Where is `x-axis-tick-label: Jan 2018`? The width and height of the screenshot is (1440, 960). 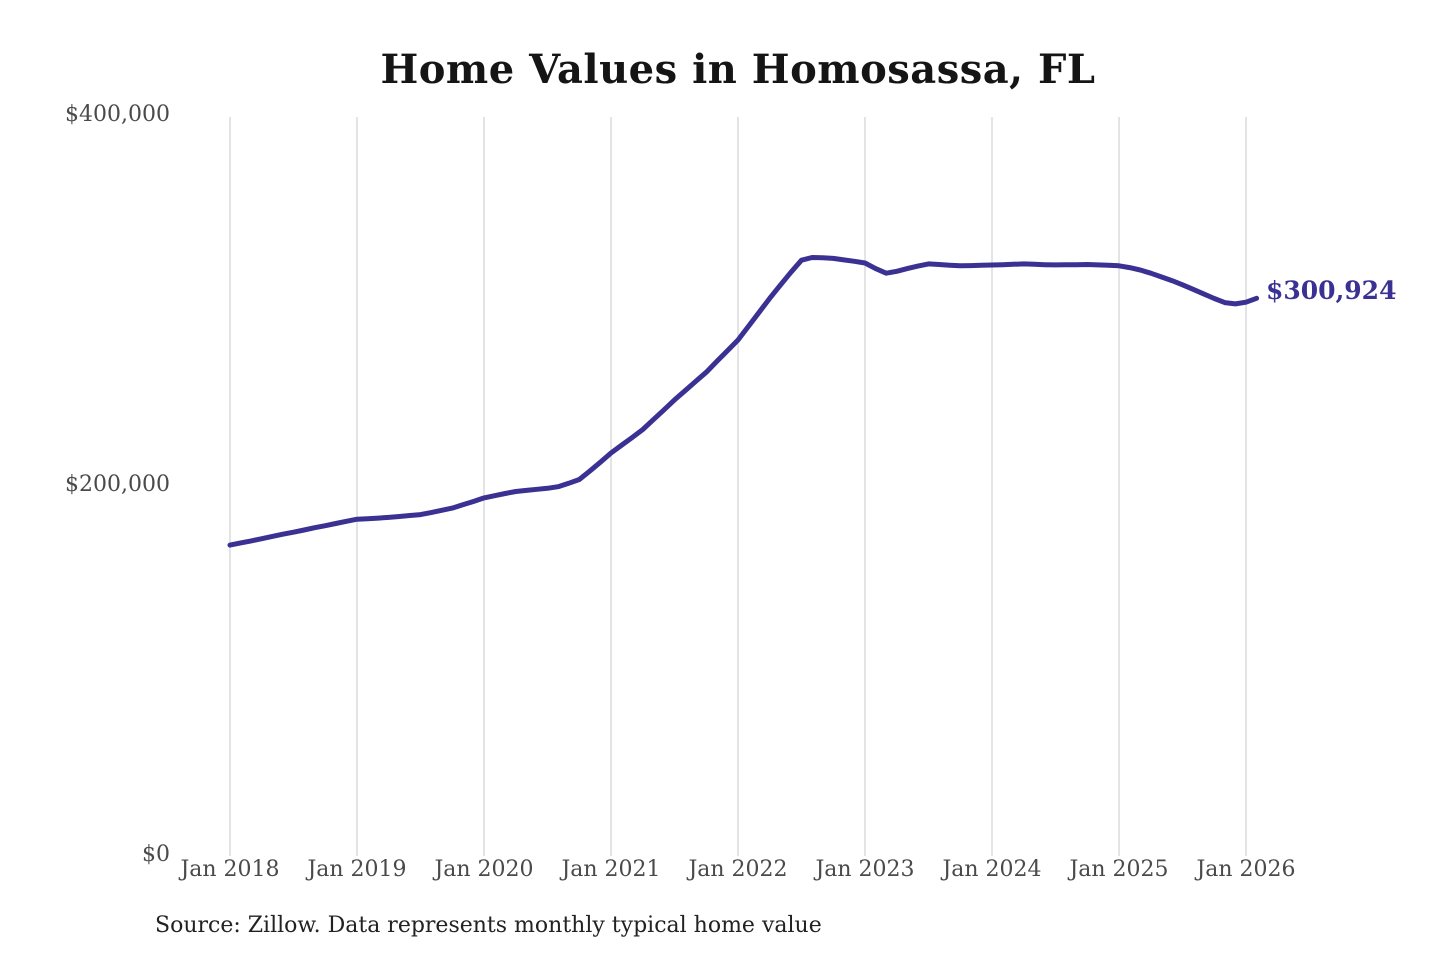
x-axis-tick-label: Jan 2018 is located at coordinates (230, 869).